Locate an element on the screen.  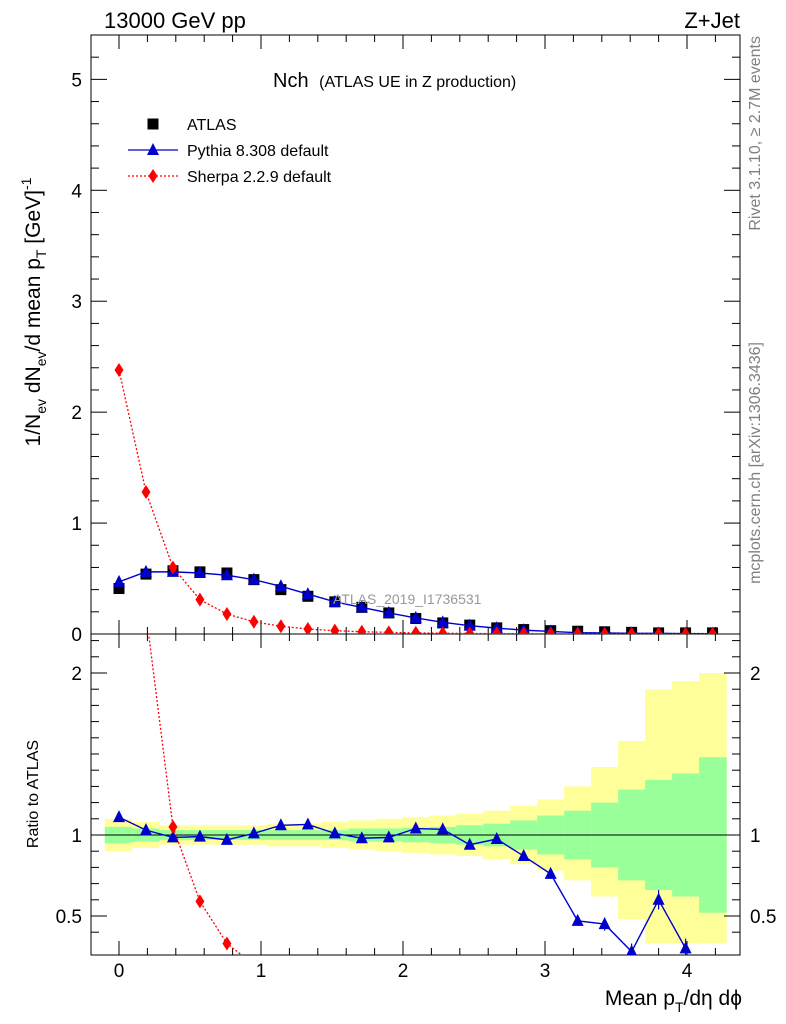
x-tick-label: 4 is located at coordinates (687, 971).